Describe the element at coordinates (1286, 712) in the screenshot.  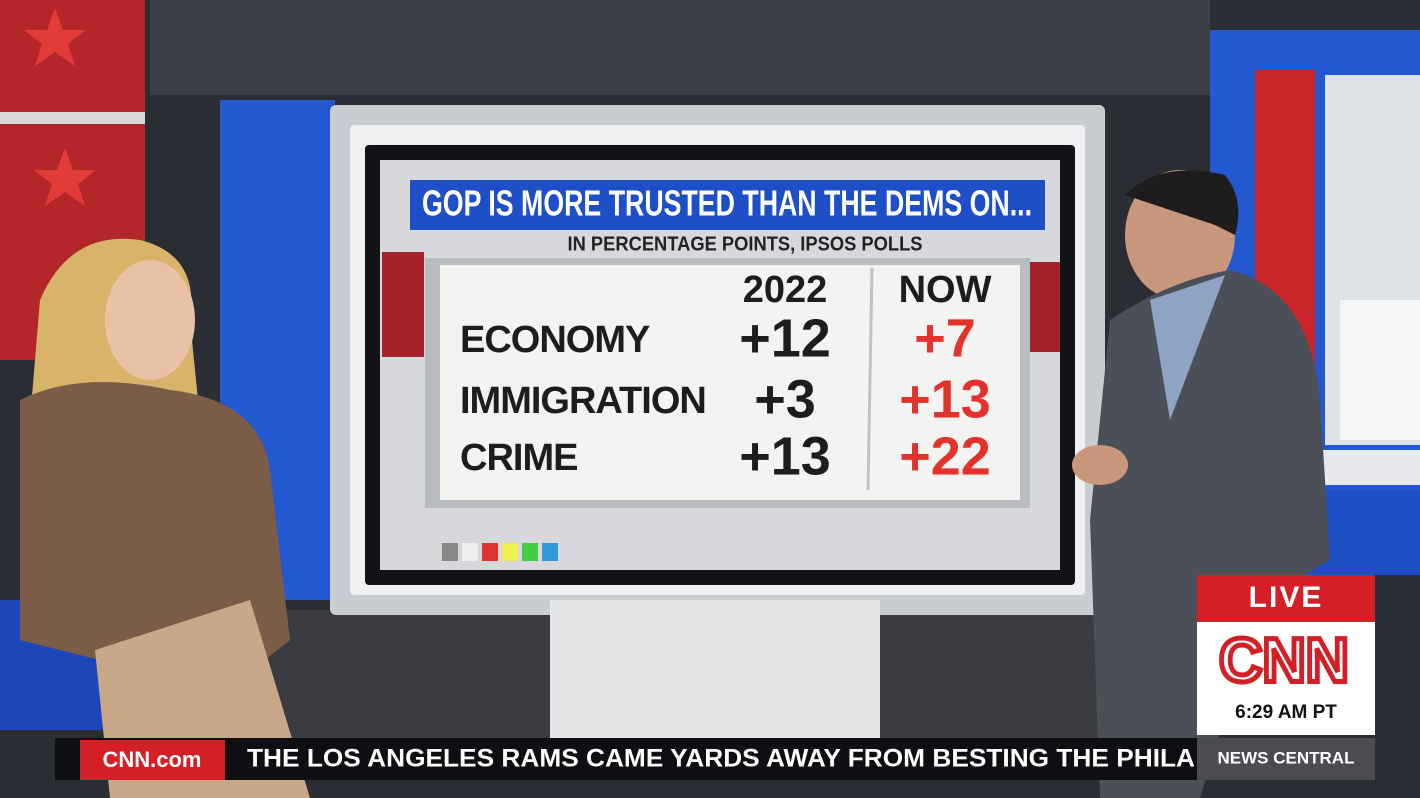
I see `time-label: 6:29 AM PT` at that location.